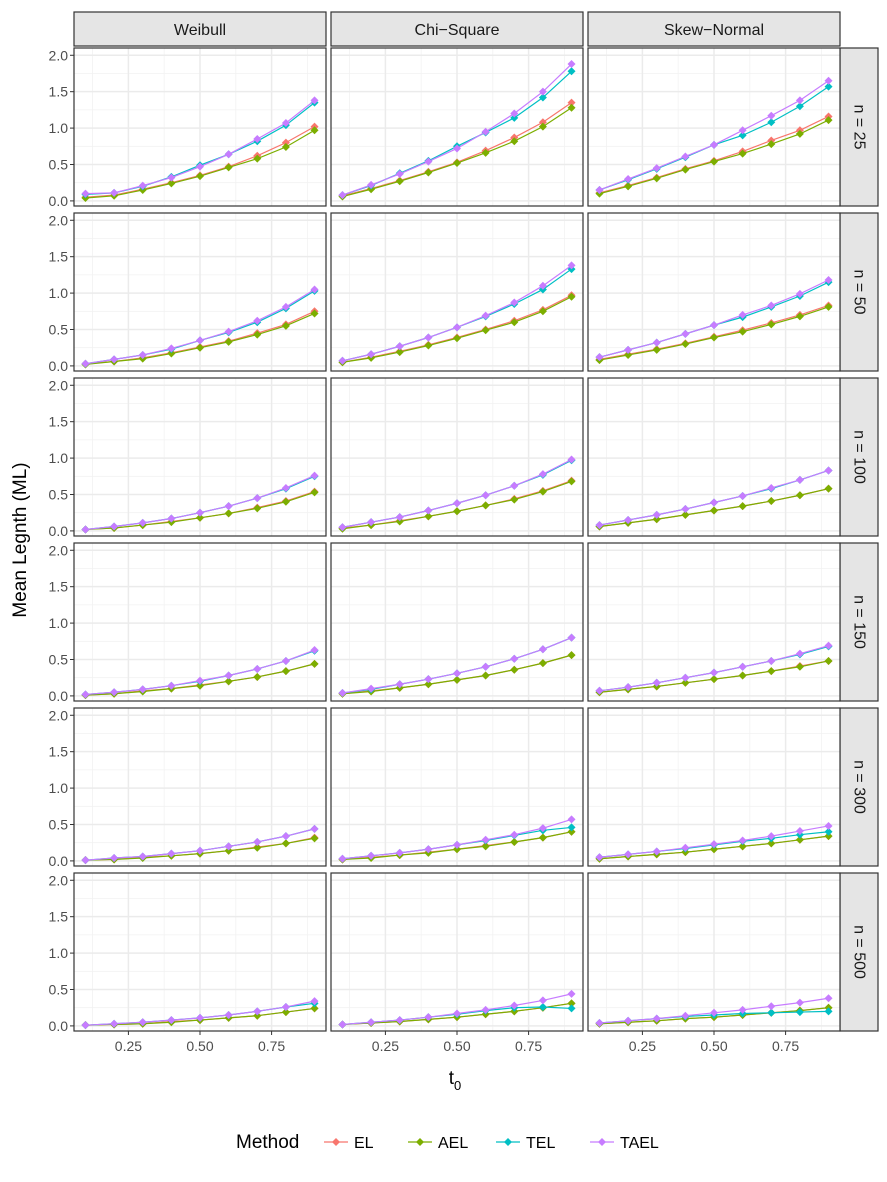  I want to click on row-strip-n-150: n = 150, so click(859, 622).